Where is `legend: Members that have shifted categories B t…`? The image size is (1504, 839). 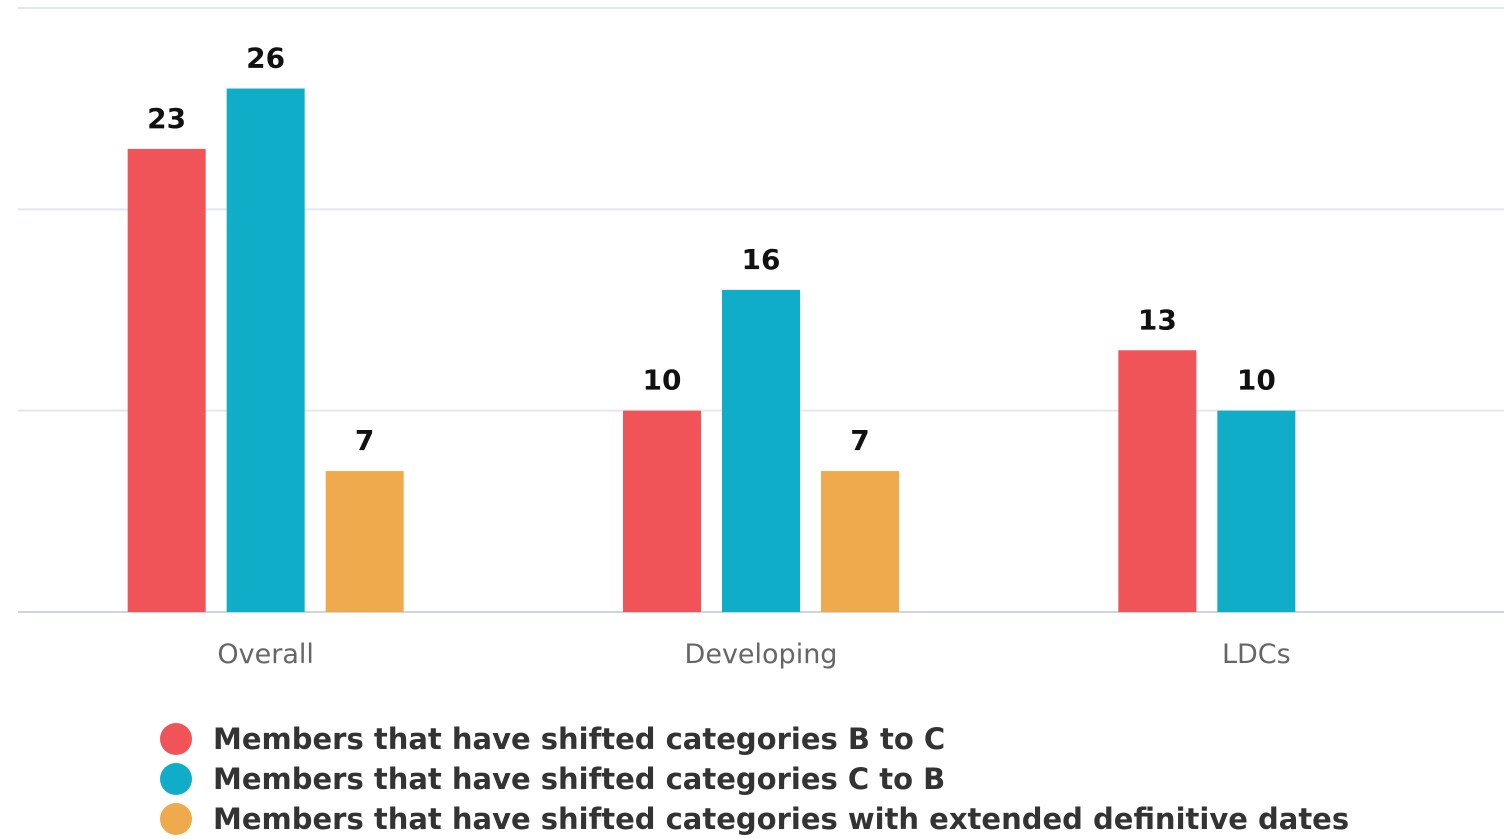
legend: Members that have shifted categories B t… is located at coordinates (754, 779).